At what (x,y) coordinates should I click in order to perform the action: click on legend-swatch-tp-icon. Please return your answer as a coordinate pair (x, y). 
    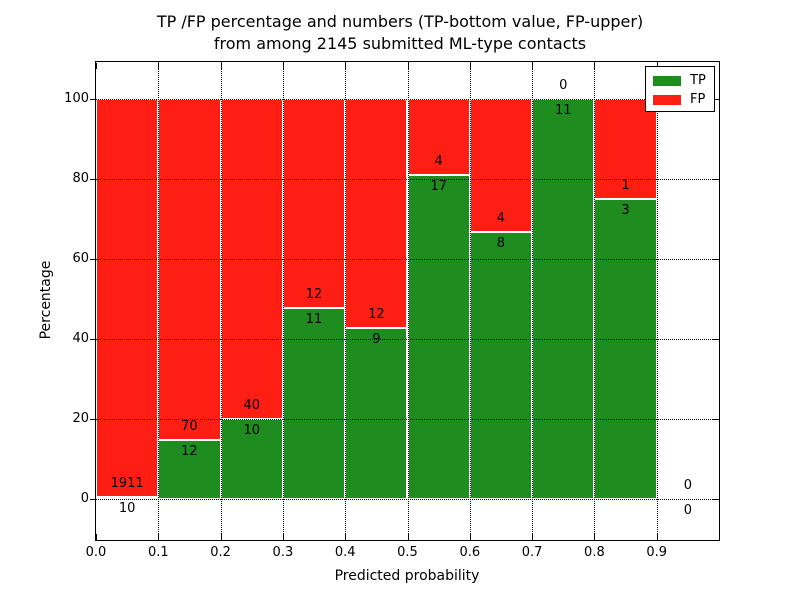
    Looking at the image, I should click on (667, 80).